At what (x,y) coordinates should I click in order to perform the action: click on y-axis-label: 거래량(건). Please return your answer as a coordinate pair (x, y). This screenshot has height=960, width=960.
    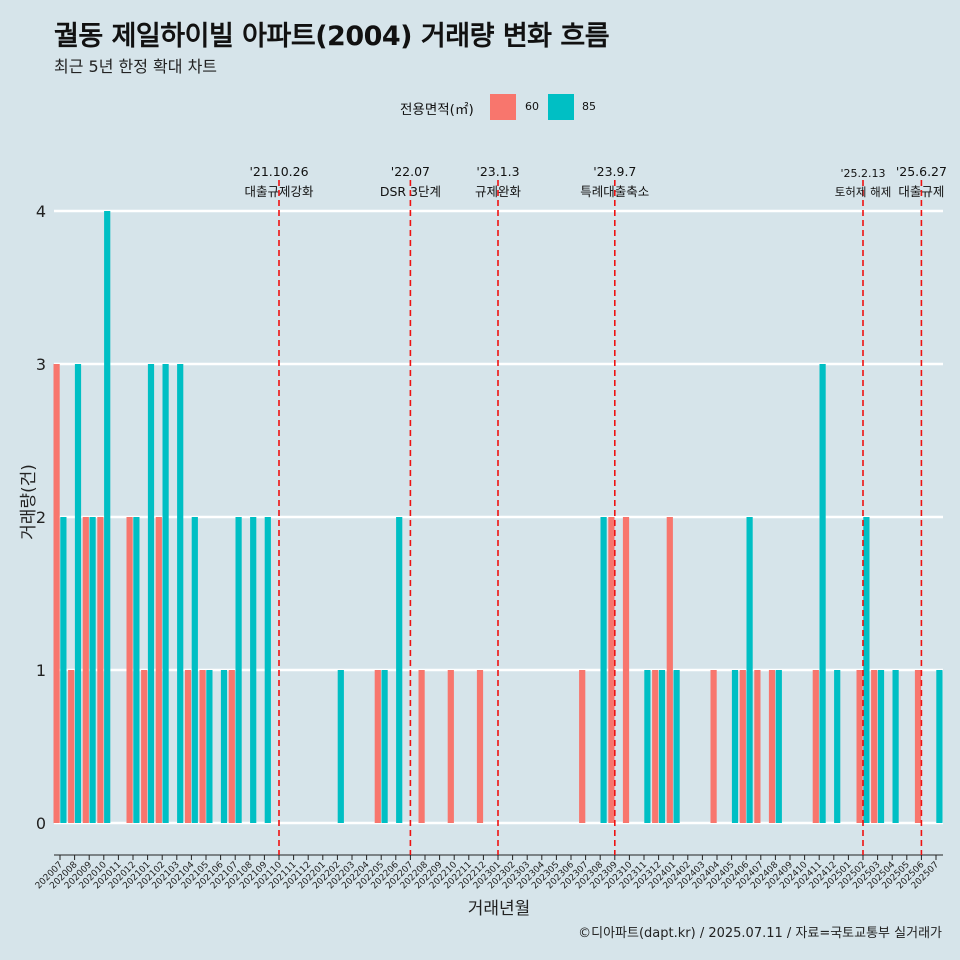
    Looking at the image, I should click on (29, 502).